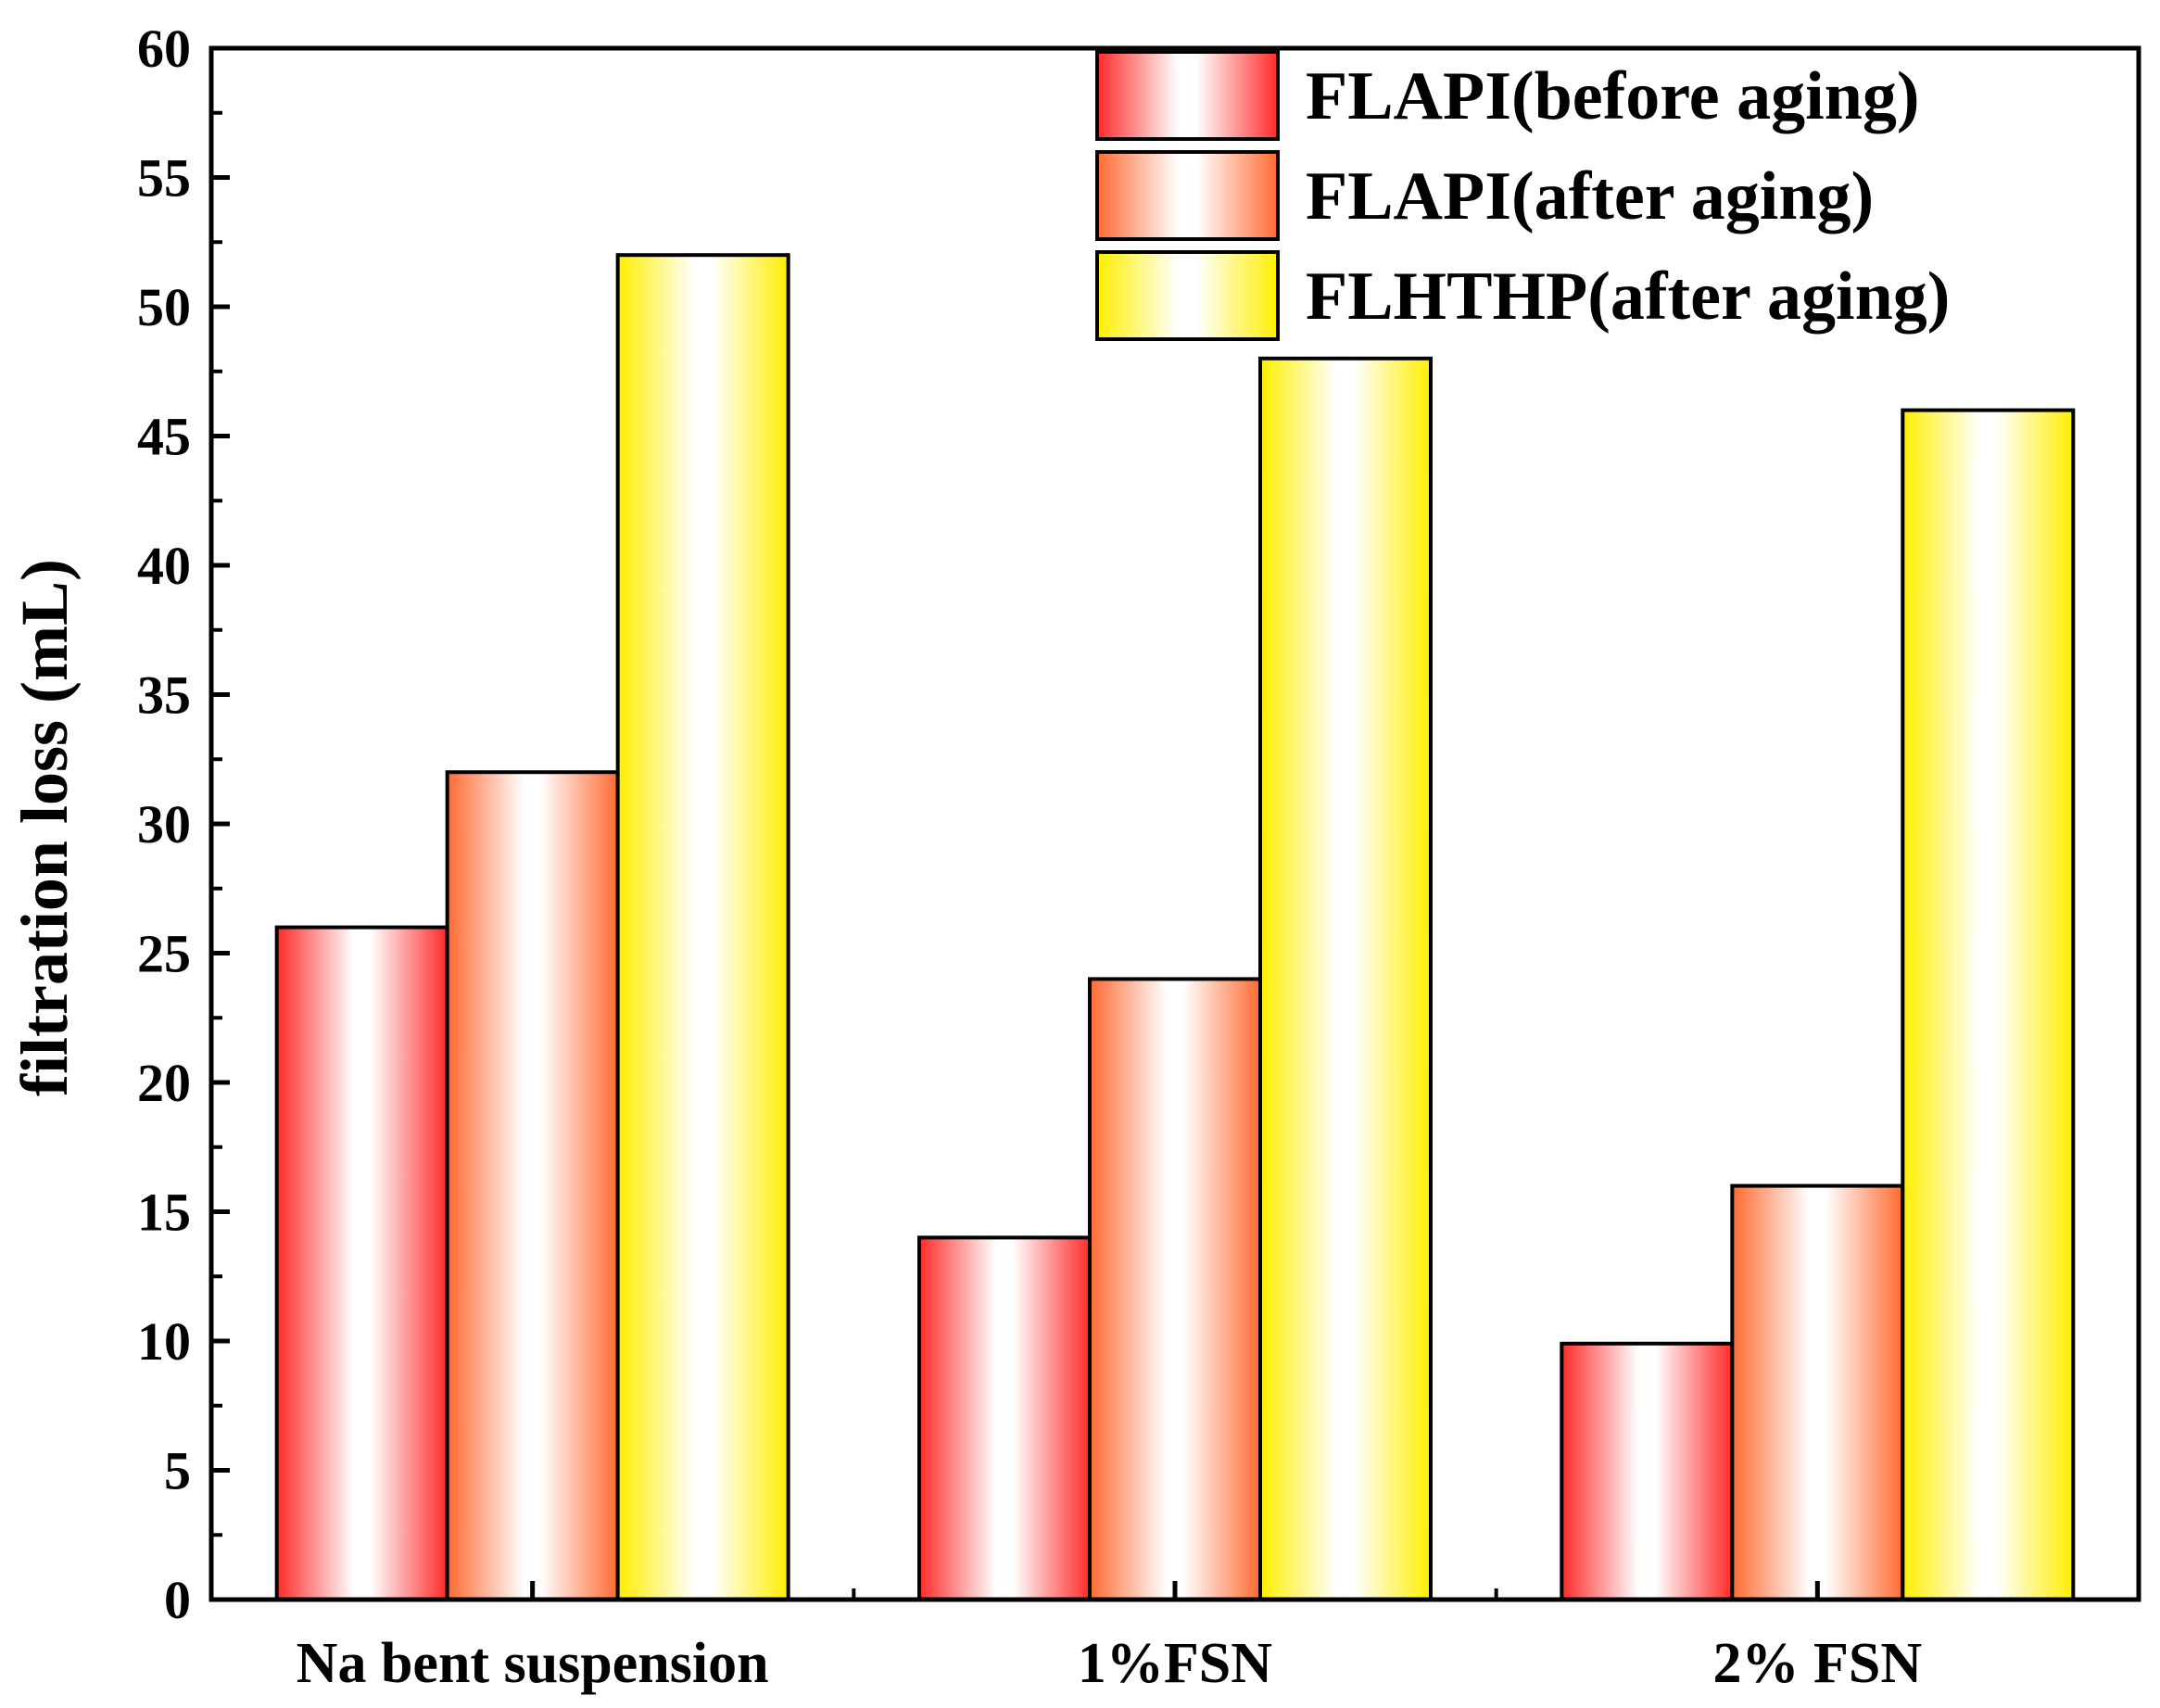 The width and height of the screenshot is (2160, 1708). I want to click on y-tick-label: 50, so click(164, 307).